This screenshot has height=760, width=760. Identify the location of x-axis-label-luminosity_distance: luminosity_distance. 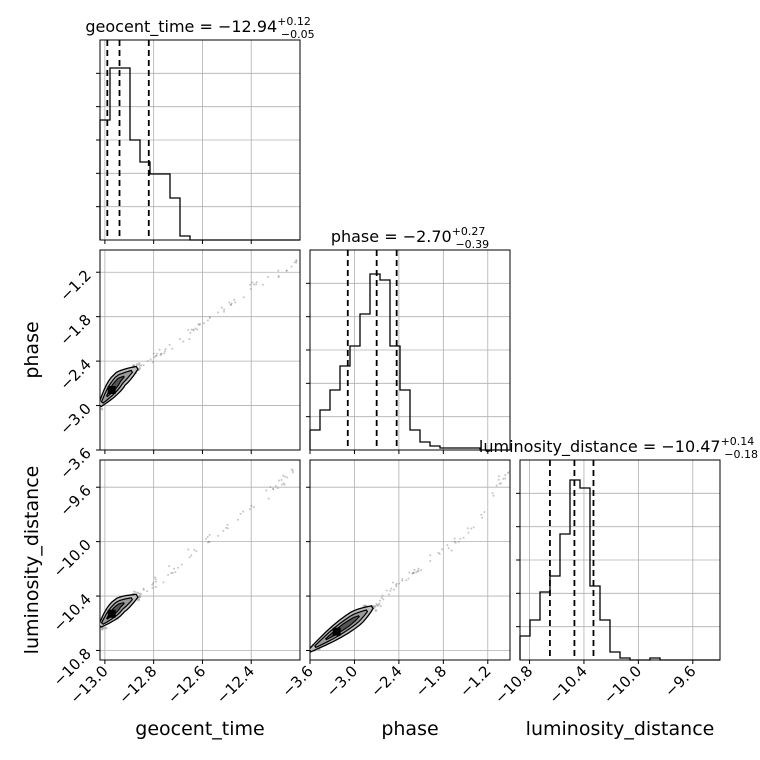
(620, 729).